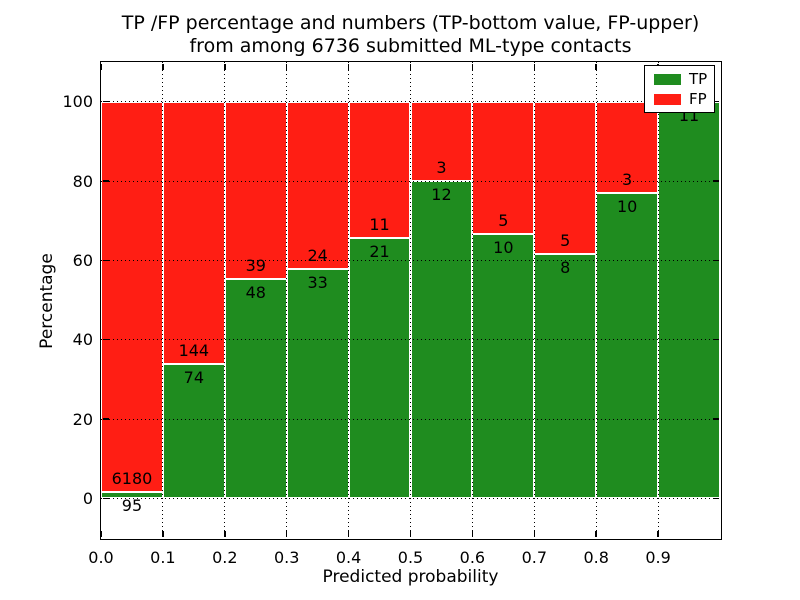  Describe the element at coordinates (163, 557) in the screenshot. I see `x-tick-label: 0.1` at that location.